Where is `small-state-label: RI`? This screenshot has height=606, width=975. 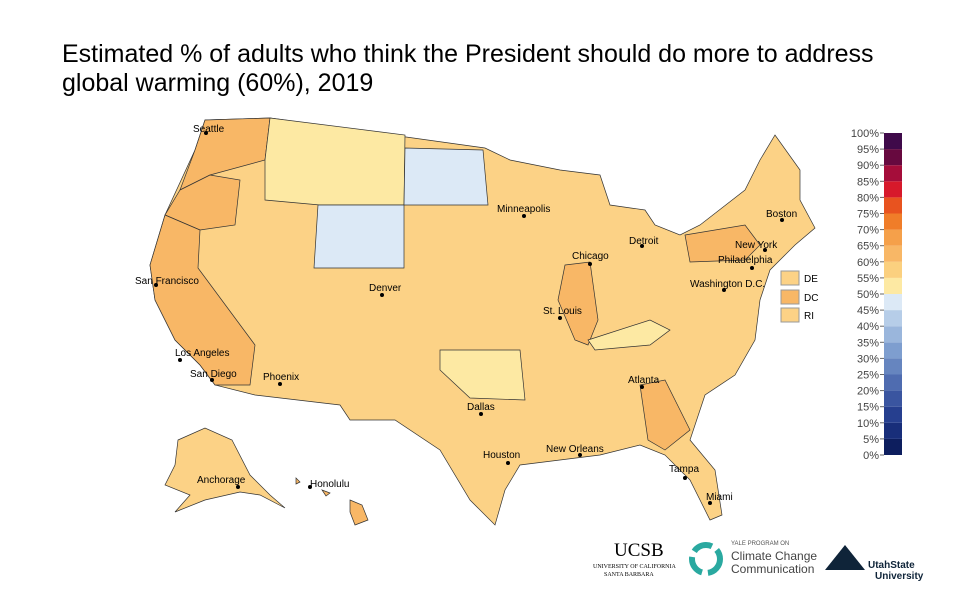
small-state-label: RI is located at coordinates (809, 316).